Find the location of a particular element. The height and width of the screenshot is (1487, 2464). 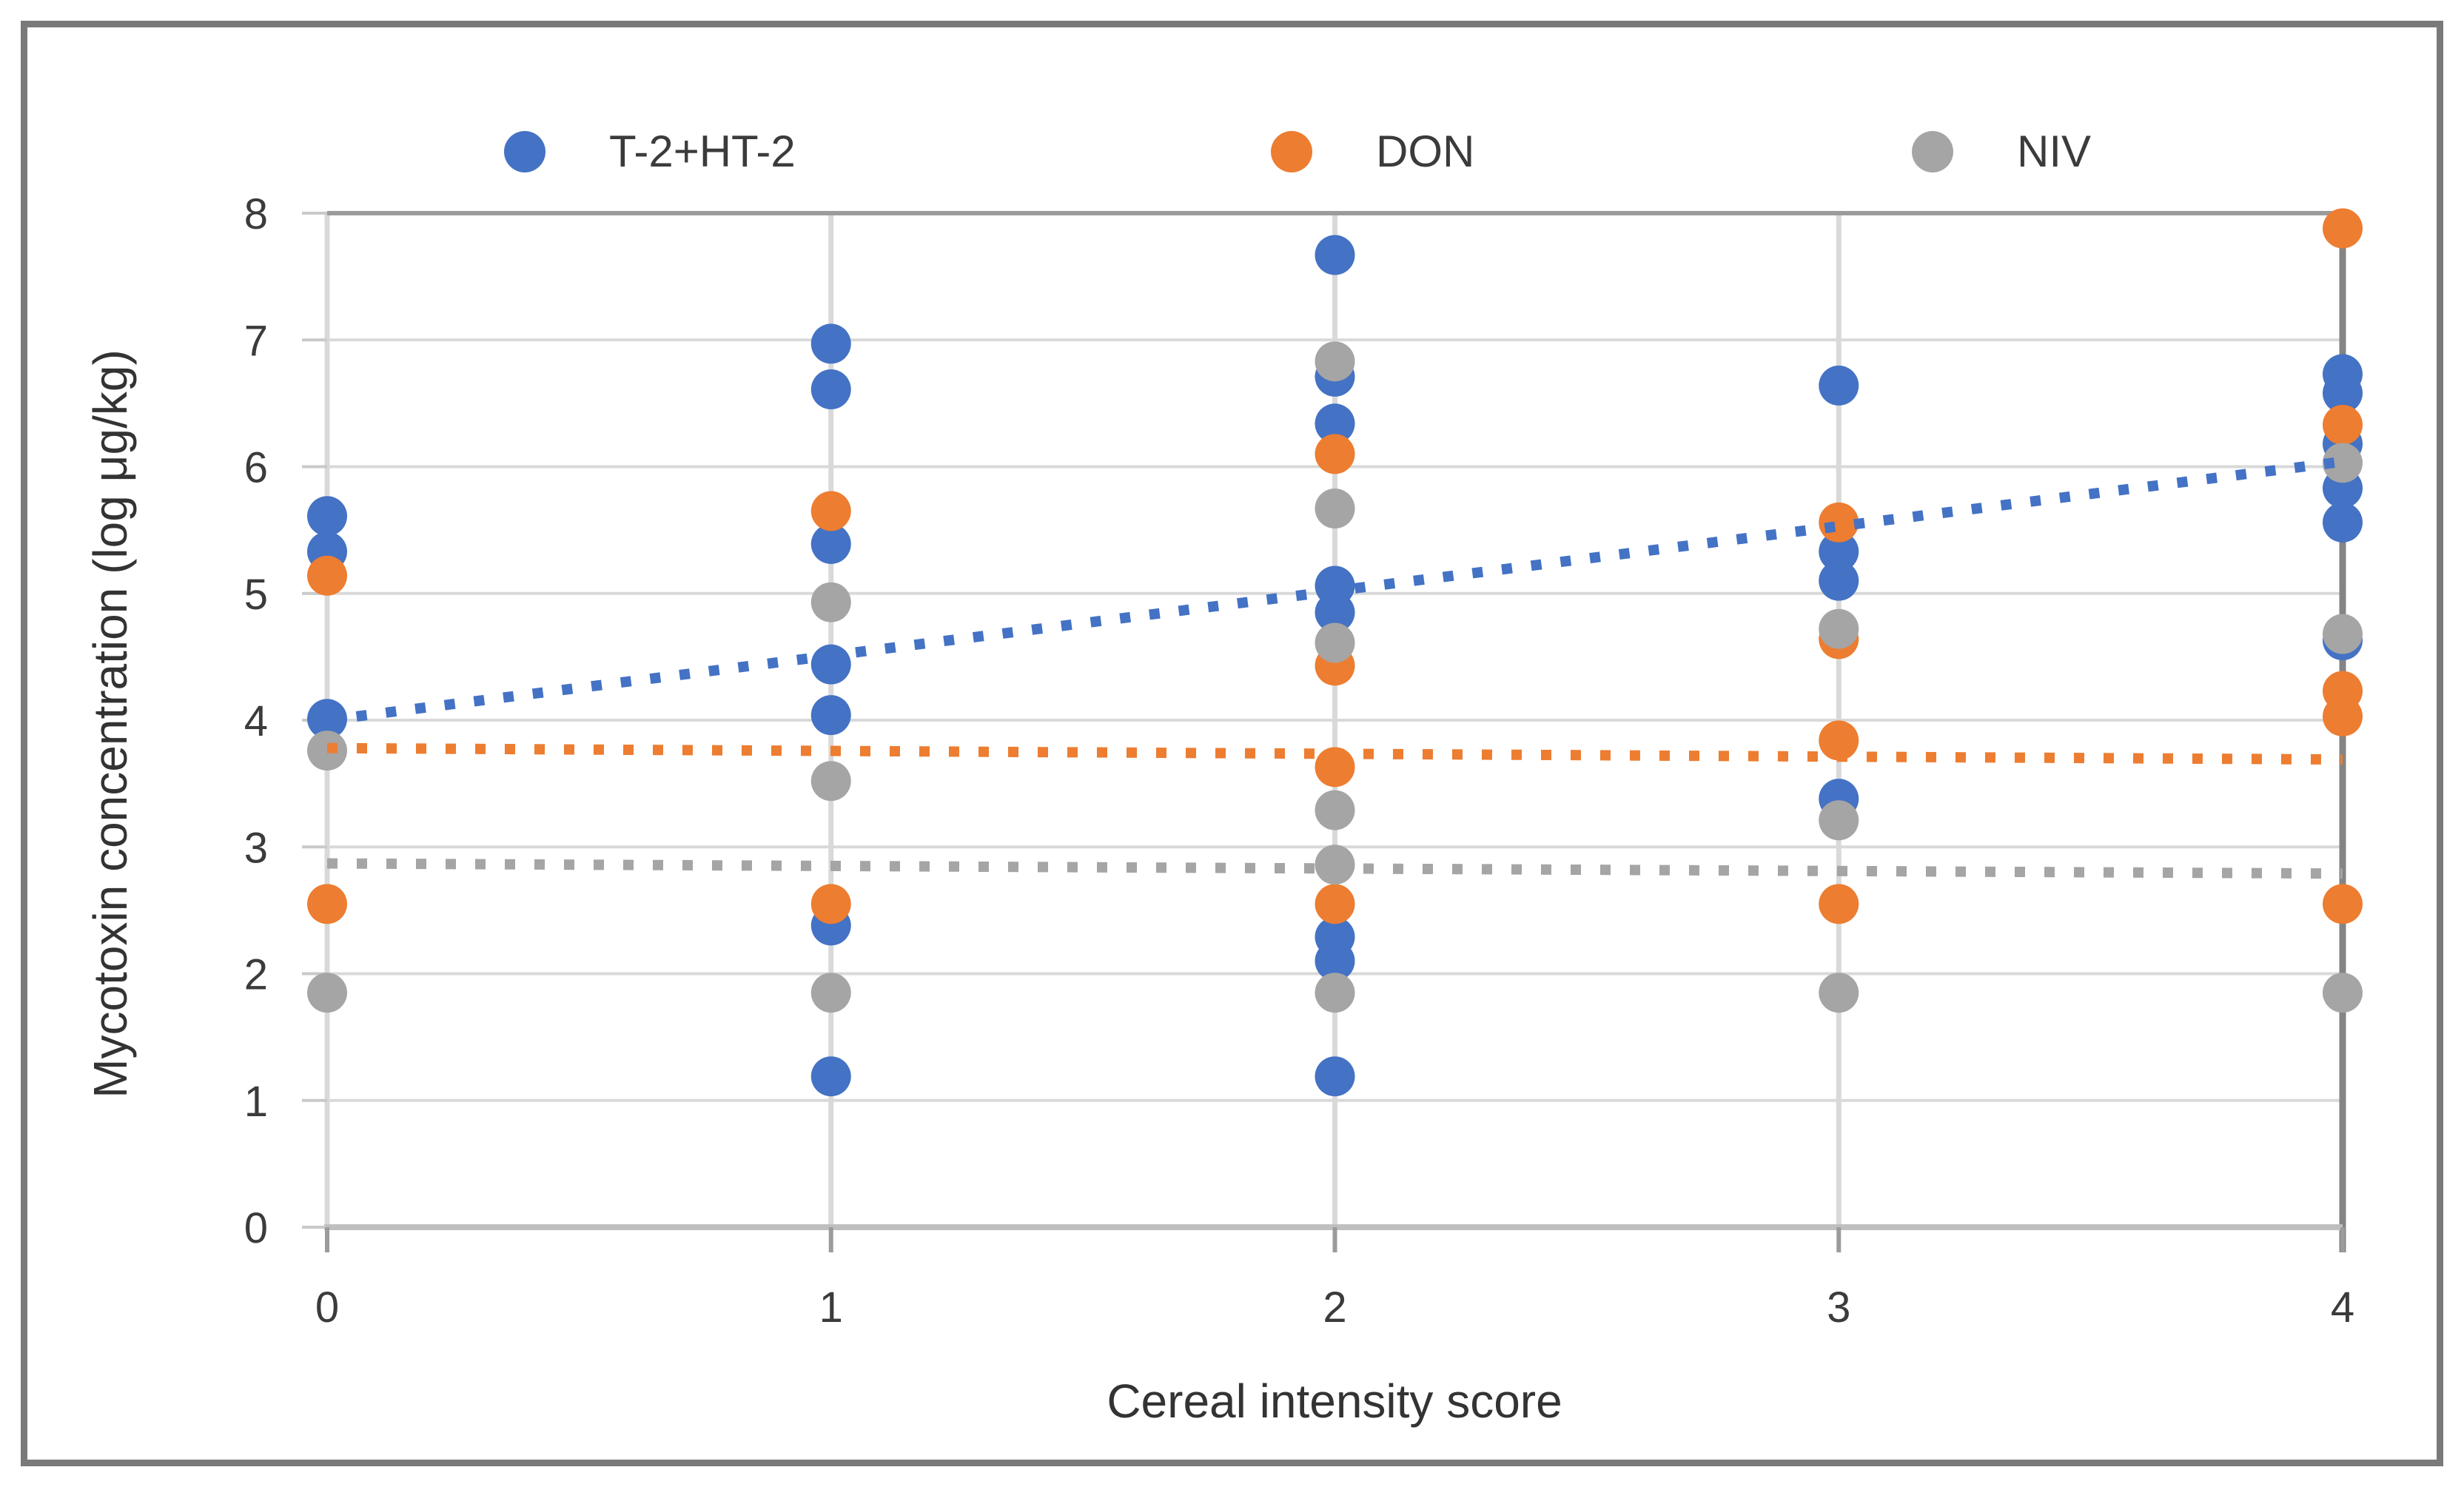

legend-marker-don-icon is located at coordinates (1291, 152).